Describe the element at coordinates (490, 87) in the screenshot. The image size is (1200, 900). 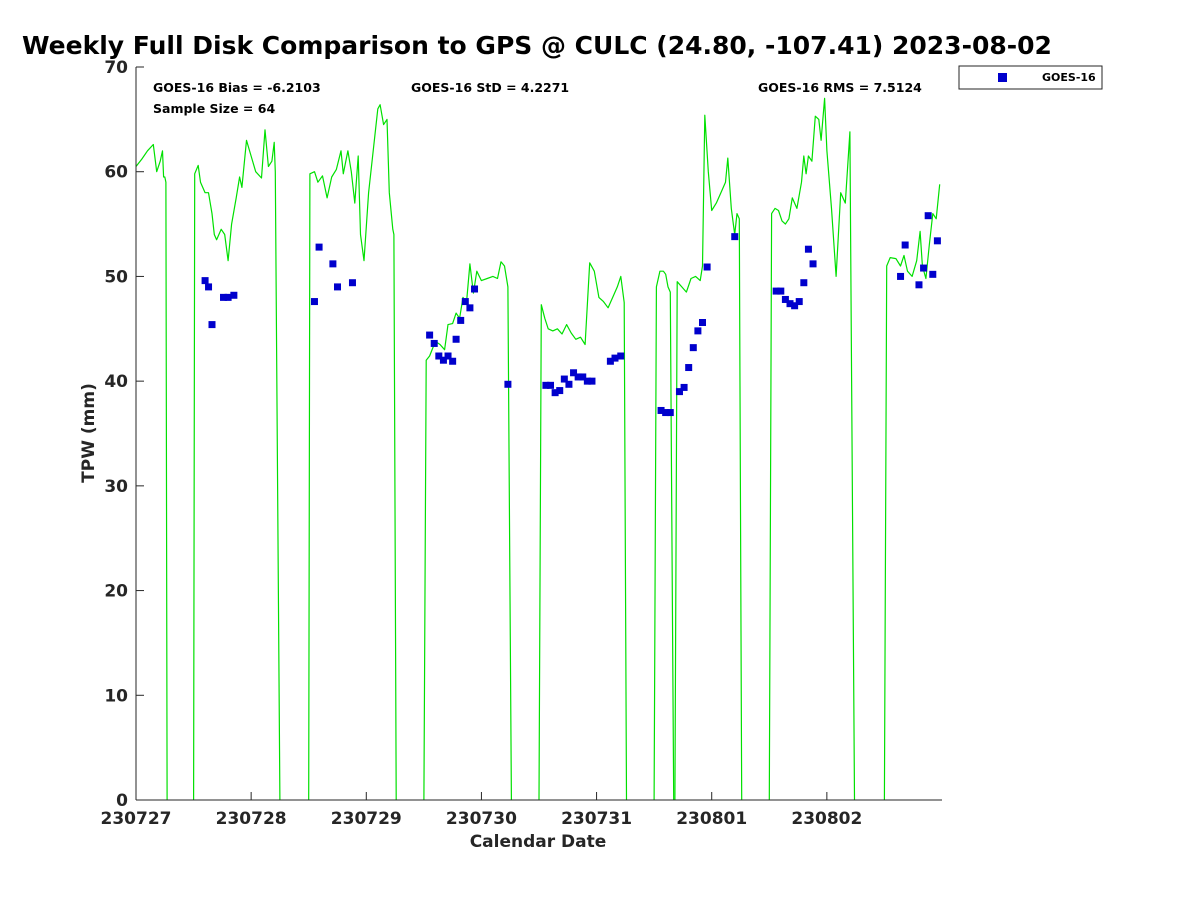
I see `std-stat: GOES-16 StD = 4.2271` at that location.